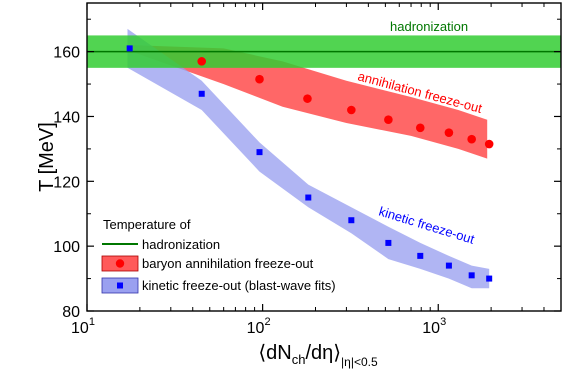 The image size is (568, 371). What do you see at coordinates (429, 26) in the screenshot?
I see `hadronization-label: hadronization` at bounding box center [429, 26].